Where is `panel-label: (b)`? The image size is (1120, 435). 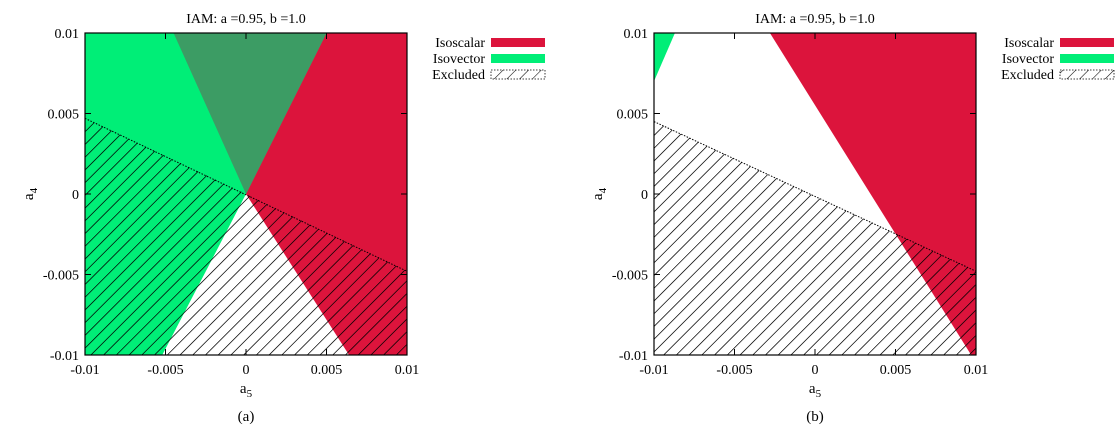
panel-label: (b) is located at coordinates (815, 417).